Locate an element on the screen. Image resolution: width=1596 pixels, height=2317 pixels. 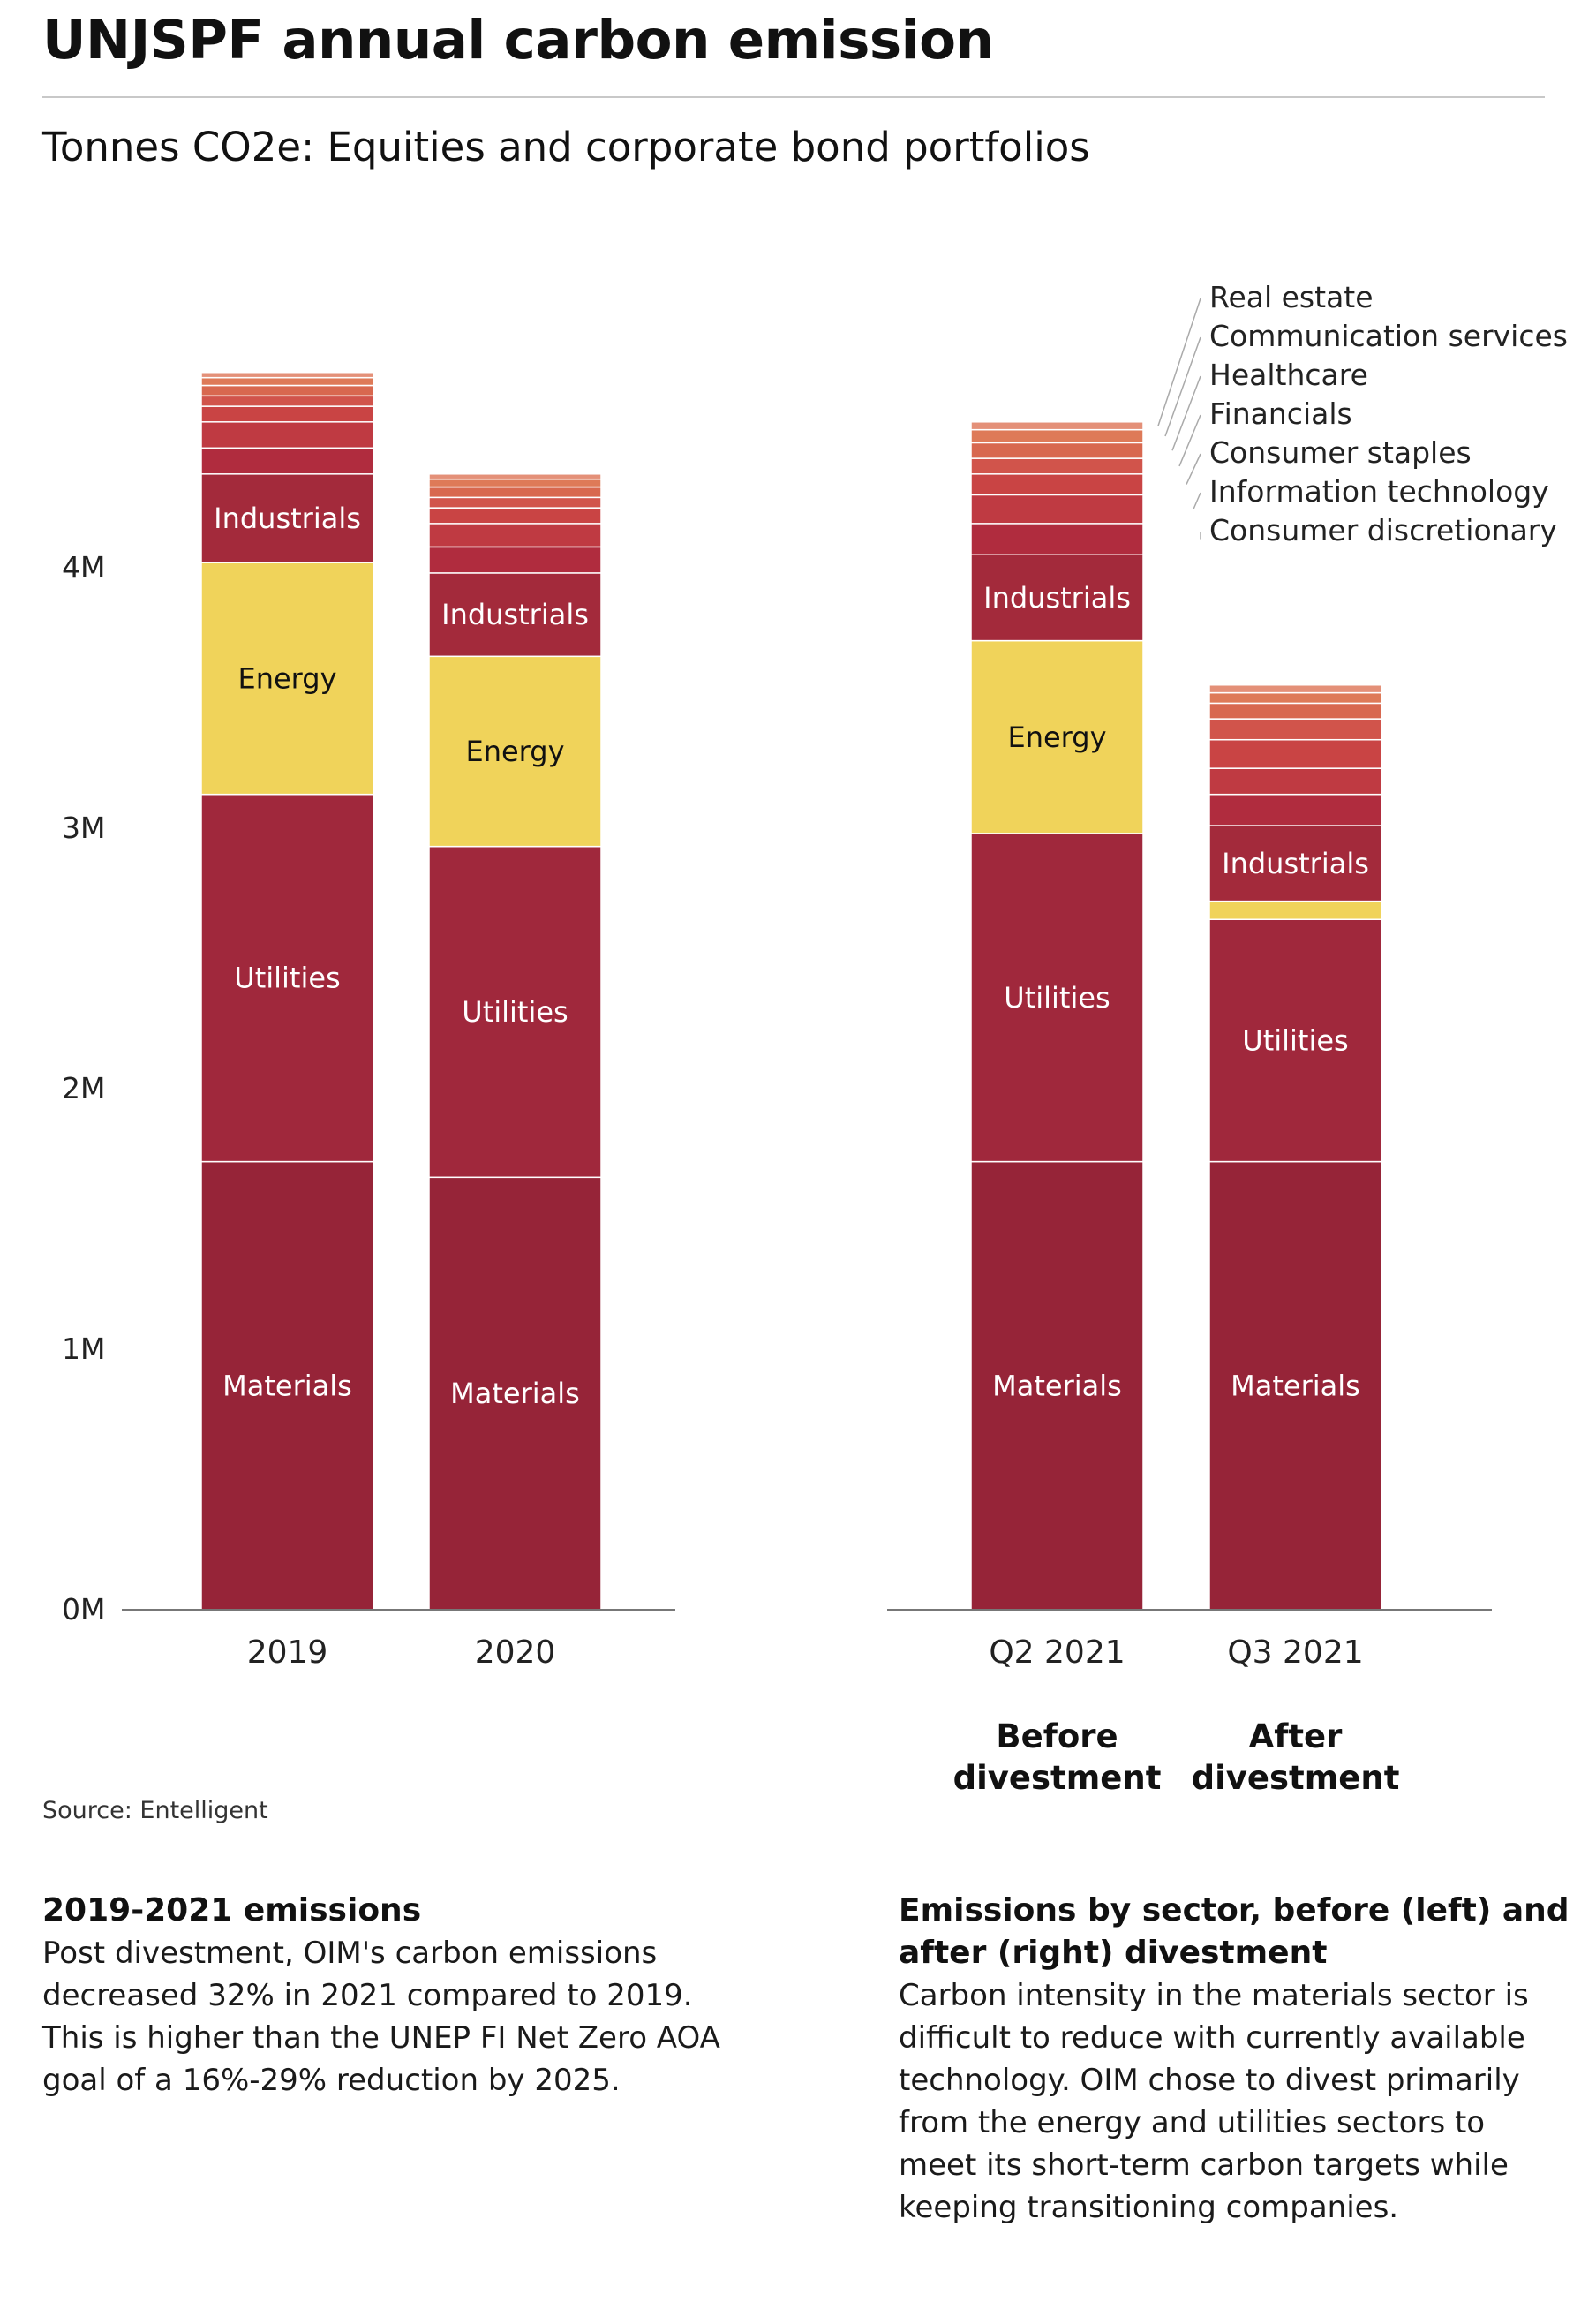
x-tick-label-q2-2021: Q2 2021 is located at coordinates (1057, 1653).